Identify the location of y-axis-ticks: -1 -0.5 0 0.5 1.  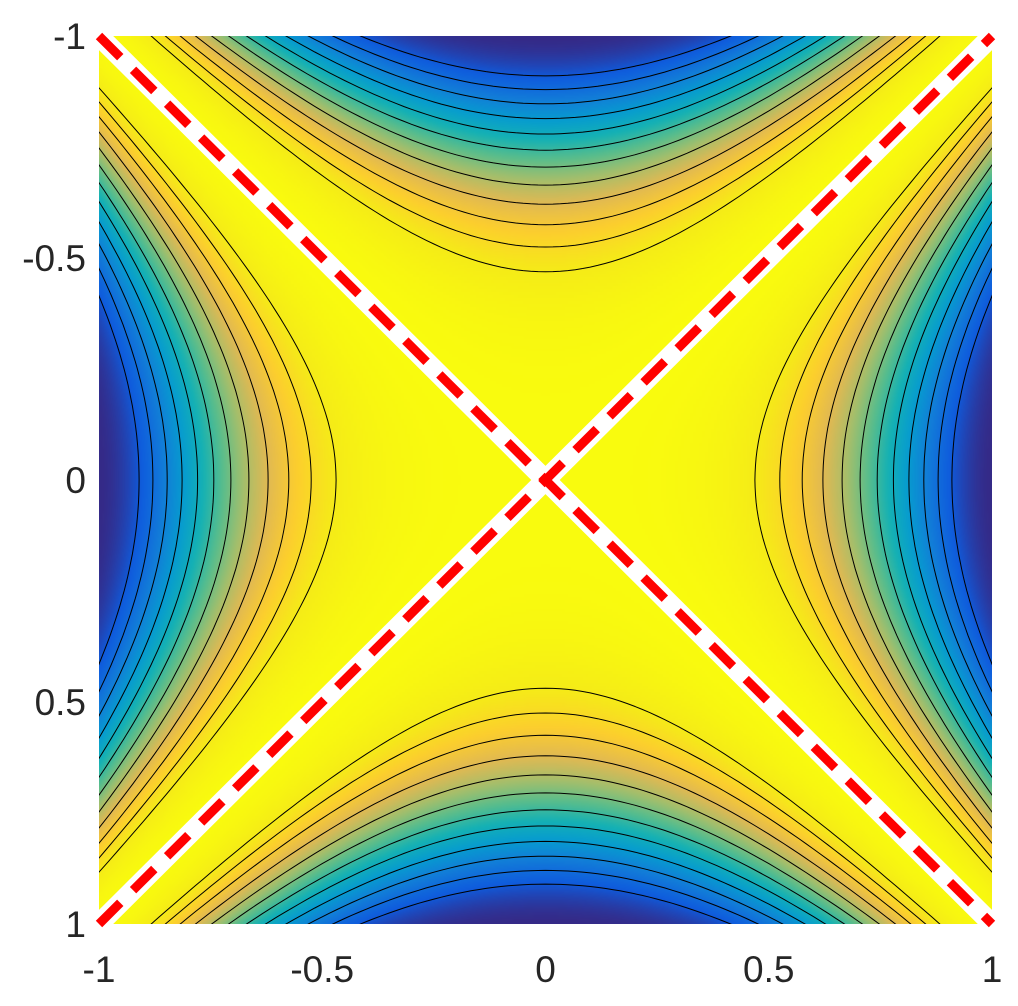
(54, 480).